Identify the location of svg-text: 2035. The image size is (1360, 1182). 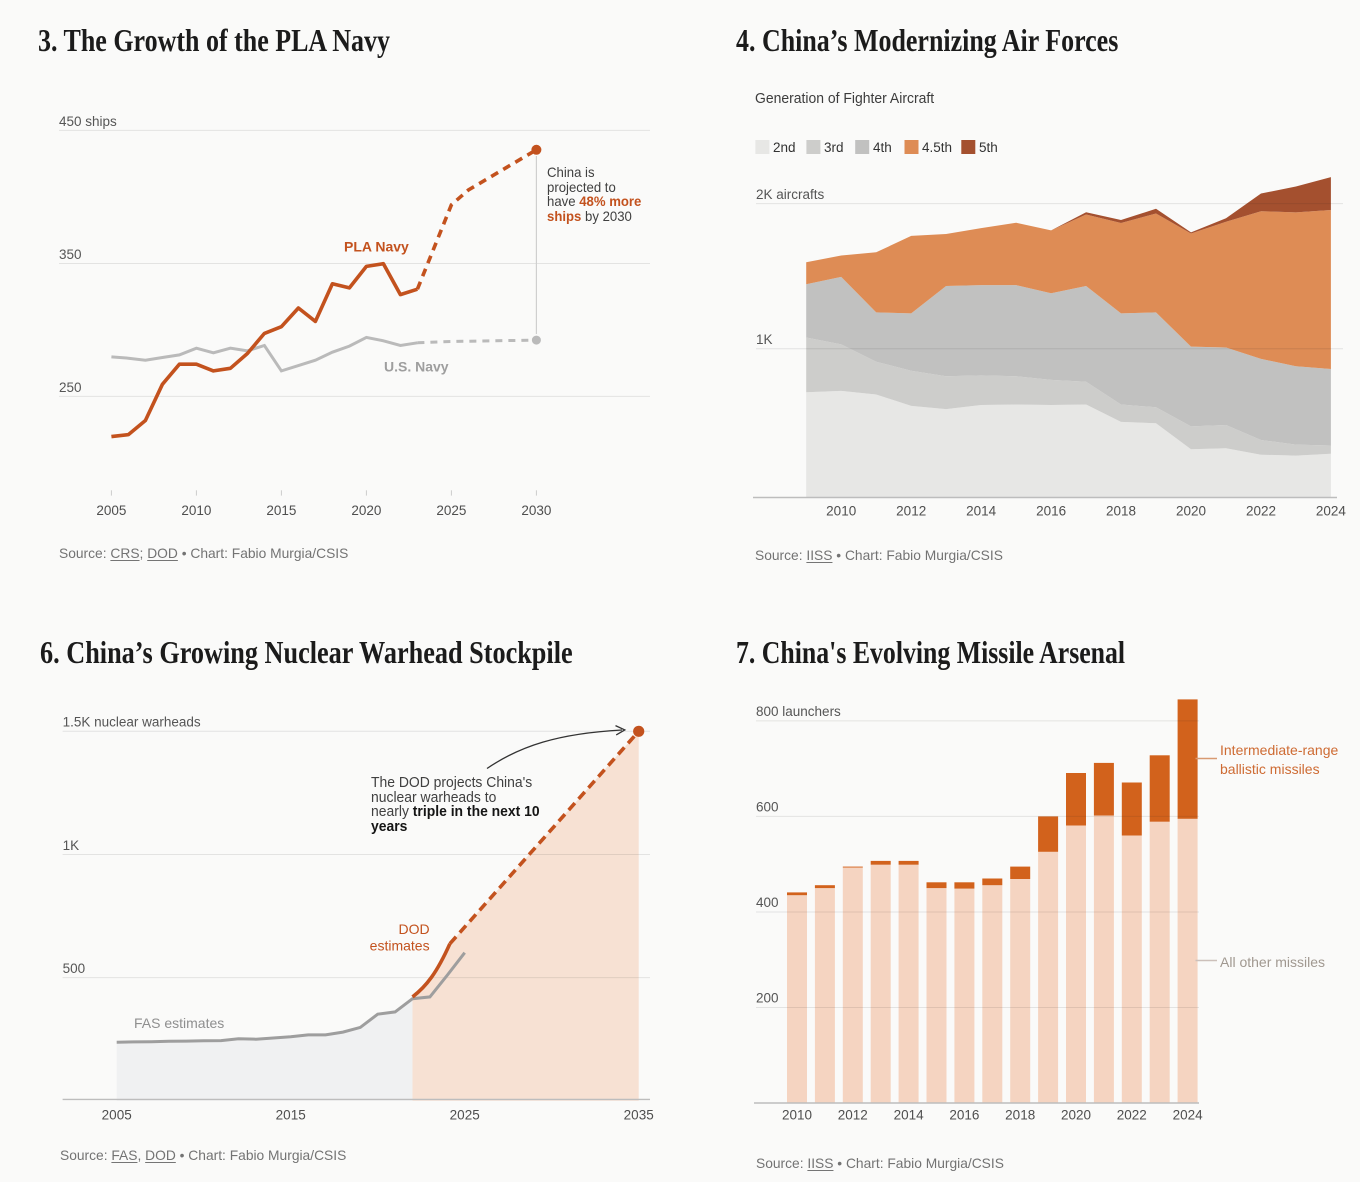
(639, 1115).